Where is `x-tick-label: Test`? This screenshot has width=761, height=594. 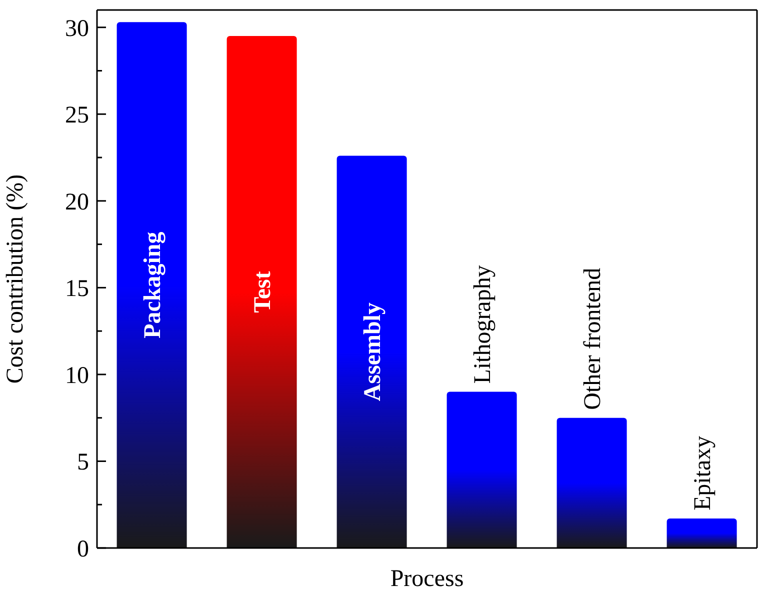
x-tick-label: Test is located at coordinates (263, 292).